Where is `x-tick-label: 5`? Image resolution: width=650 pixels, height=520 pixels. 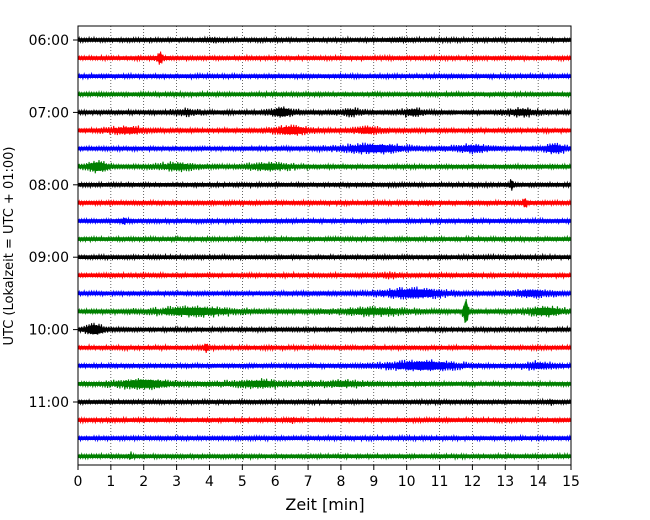
x-tick-label: 5 is located at coordinates (242, 482).